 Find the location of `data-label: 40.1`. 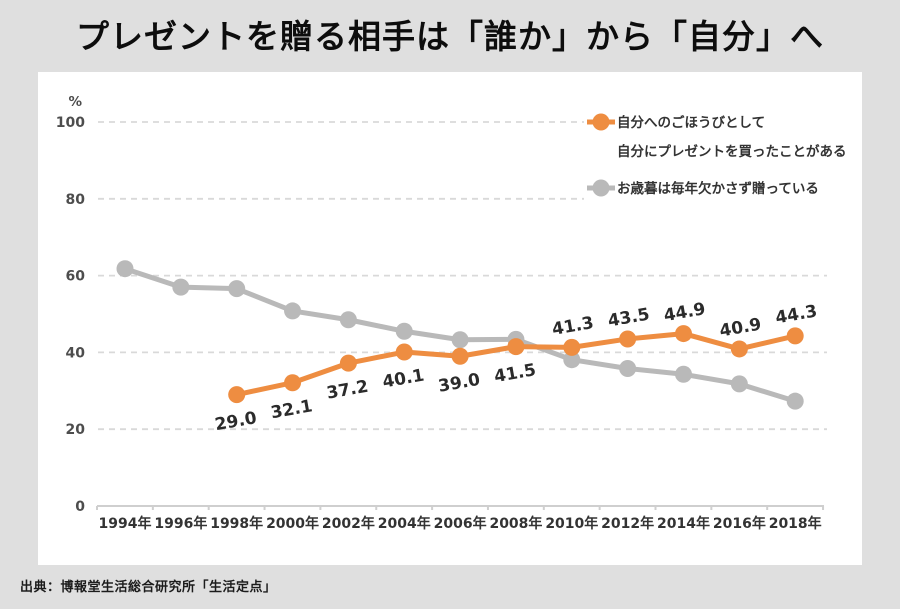

data-label: 40.1 is located at coordinates (403, 379).